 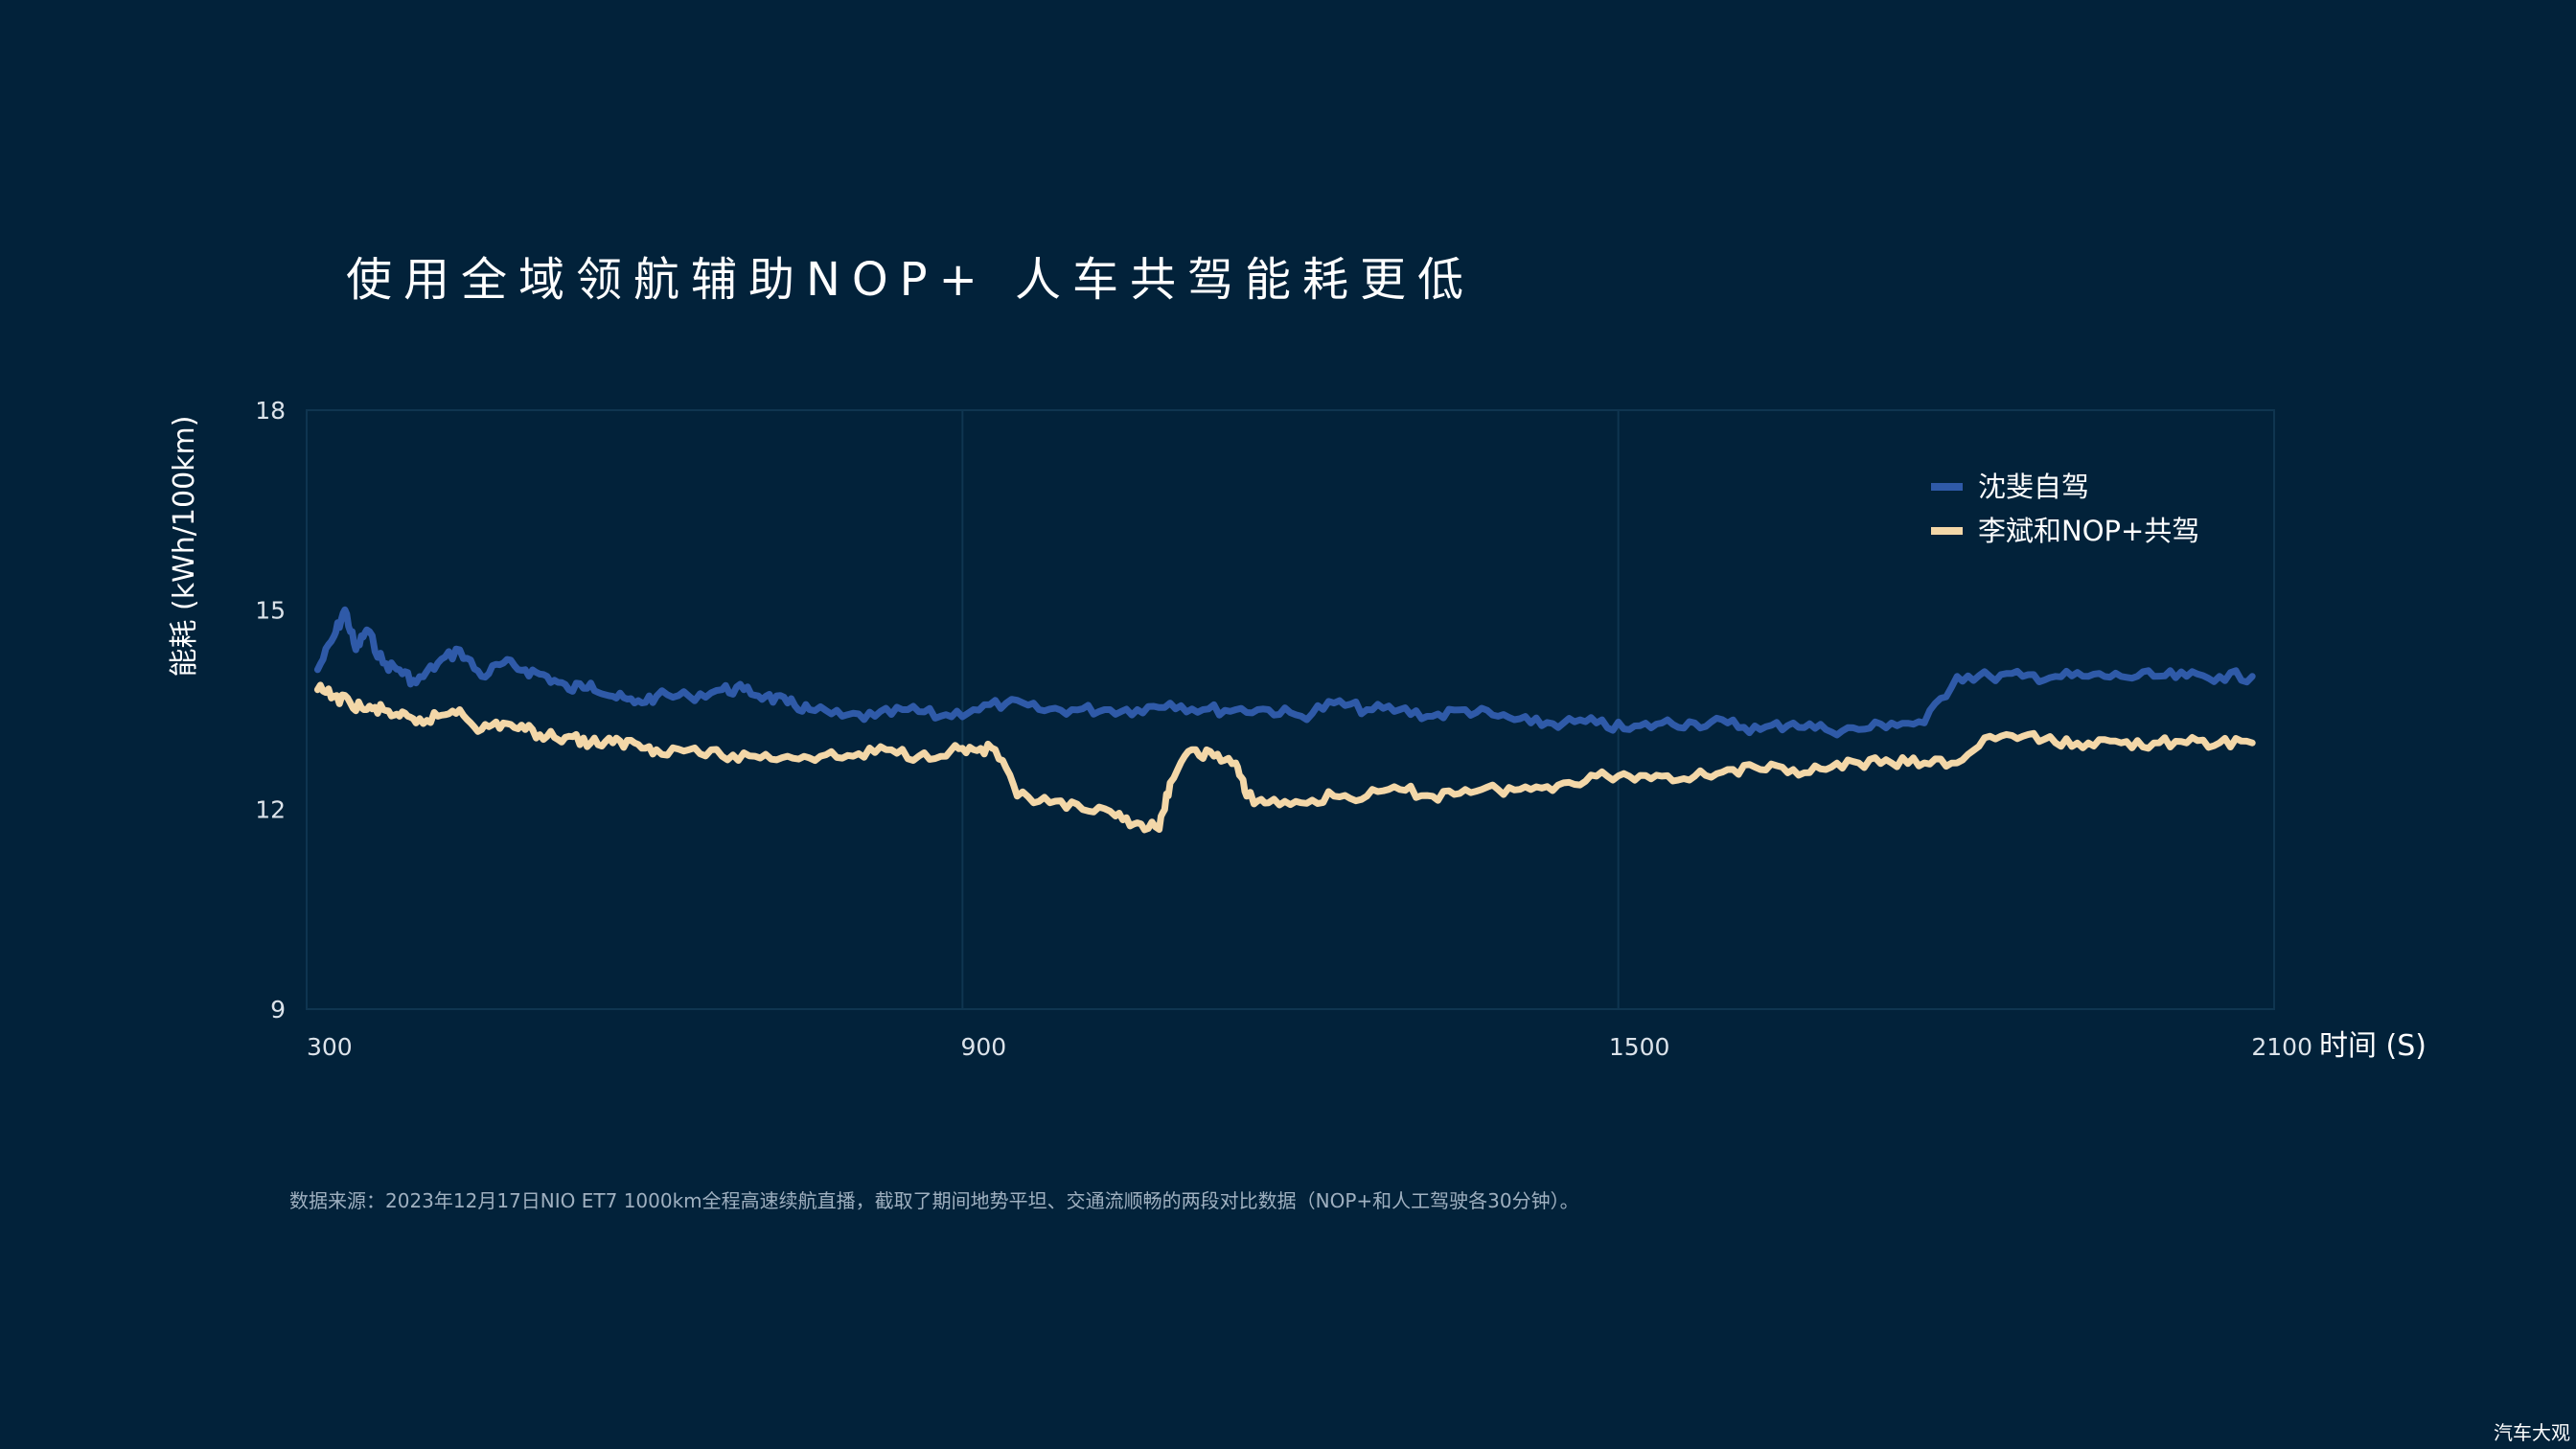 What do you see at coordinates (1639, 1047) in the screenshot?
I see `x-tick-label: 1500` at bounding box center [1639, 1047].